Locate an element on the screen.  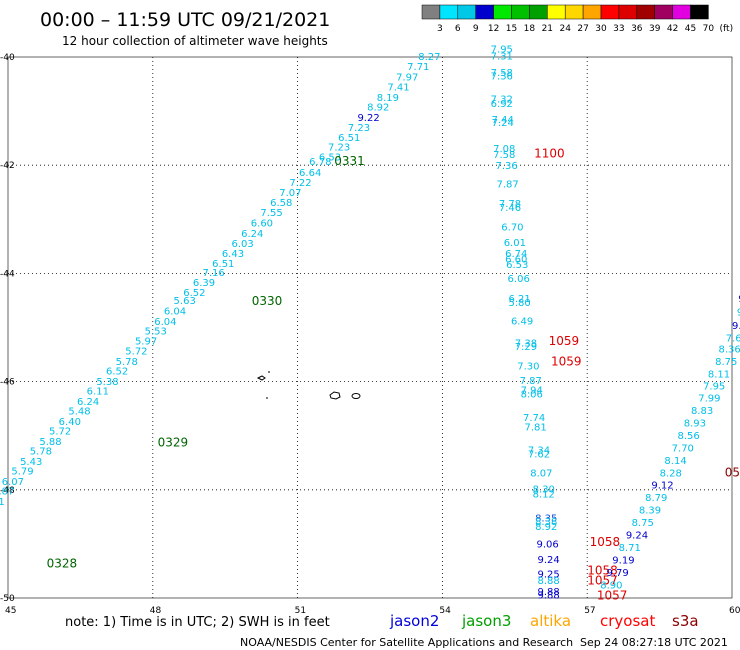
swh-value: 9. is located at coordinates (736, 326).